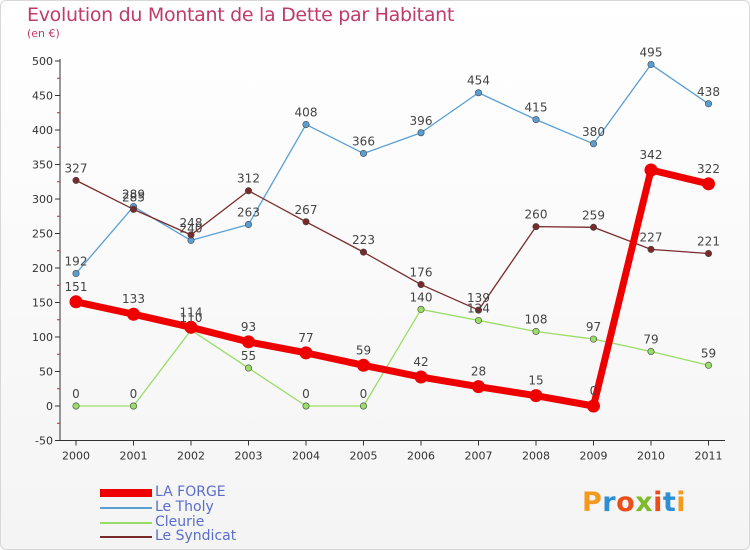 The width and height of the screenshot is (750, 550). Describe the element at coordinates (708, 353) in the screenshot. I see `data-label: 59` at that location.